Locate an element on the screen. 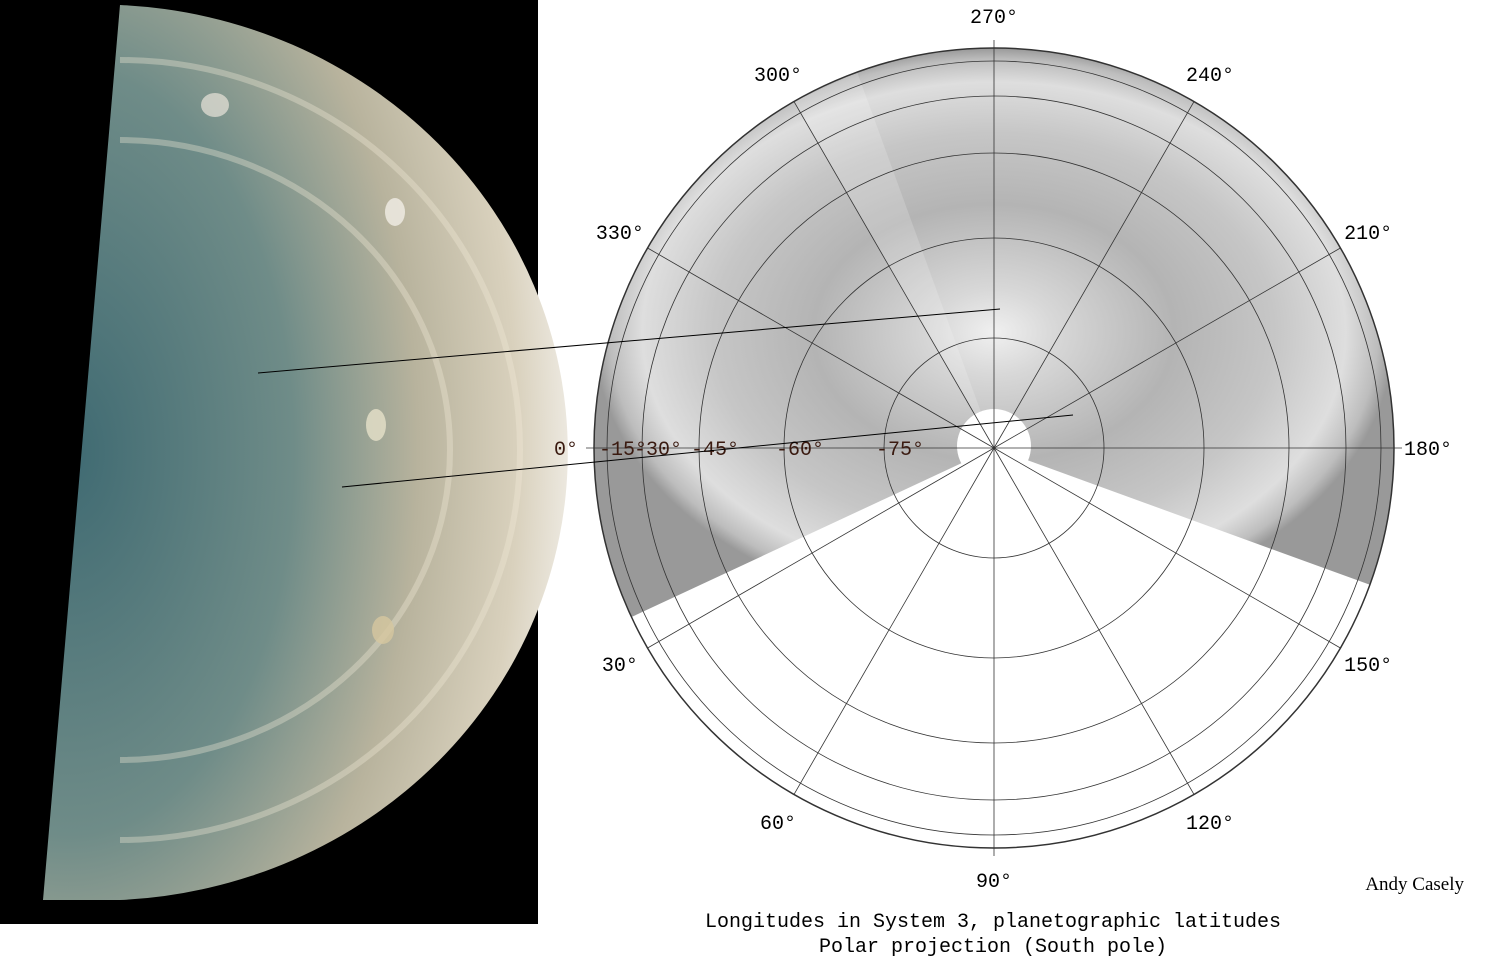 The image size is (1488, 970). longitude-label: 30° is located at coordinates (620, 666).